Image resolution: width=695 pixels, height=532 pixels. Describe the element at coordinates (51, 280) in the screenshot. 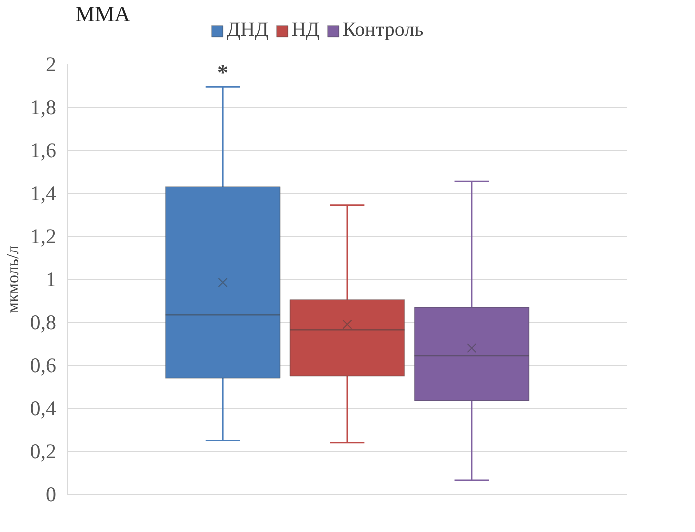

I see `y-tick-label: 1` at that location.